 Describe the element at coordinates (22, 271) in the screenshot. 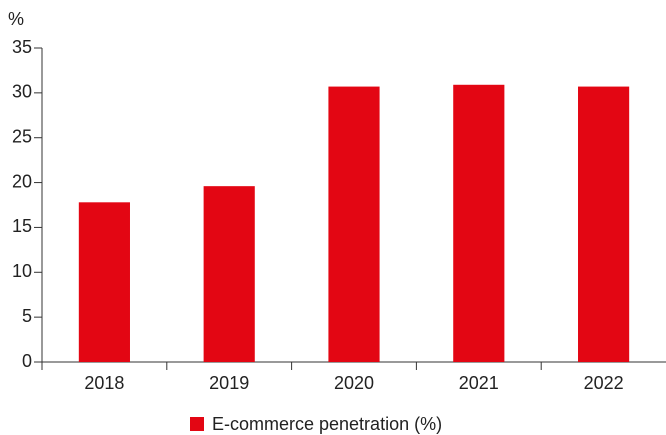

I see `y-tick-label: 10` at that location.